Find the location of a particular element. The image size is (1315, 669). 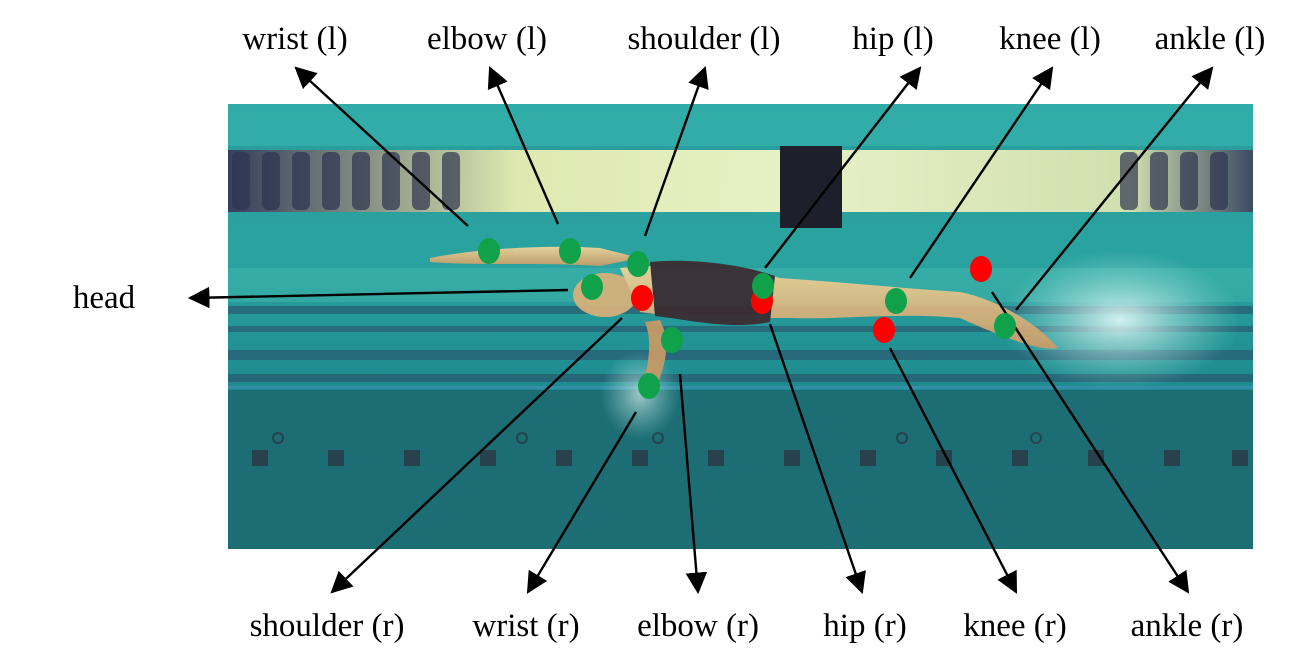

label-head: head is located at coordinates (104, 298).